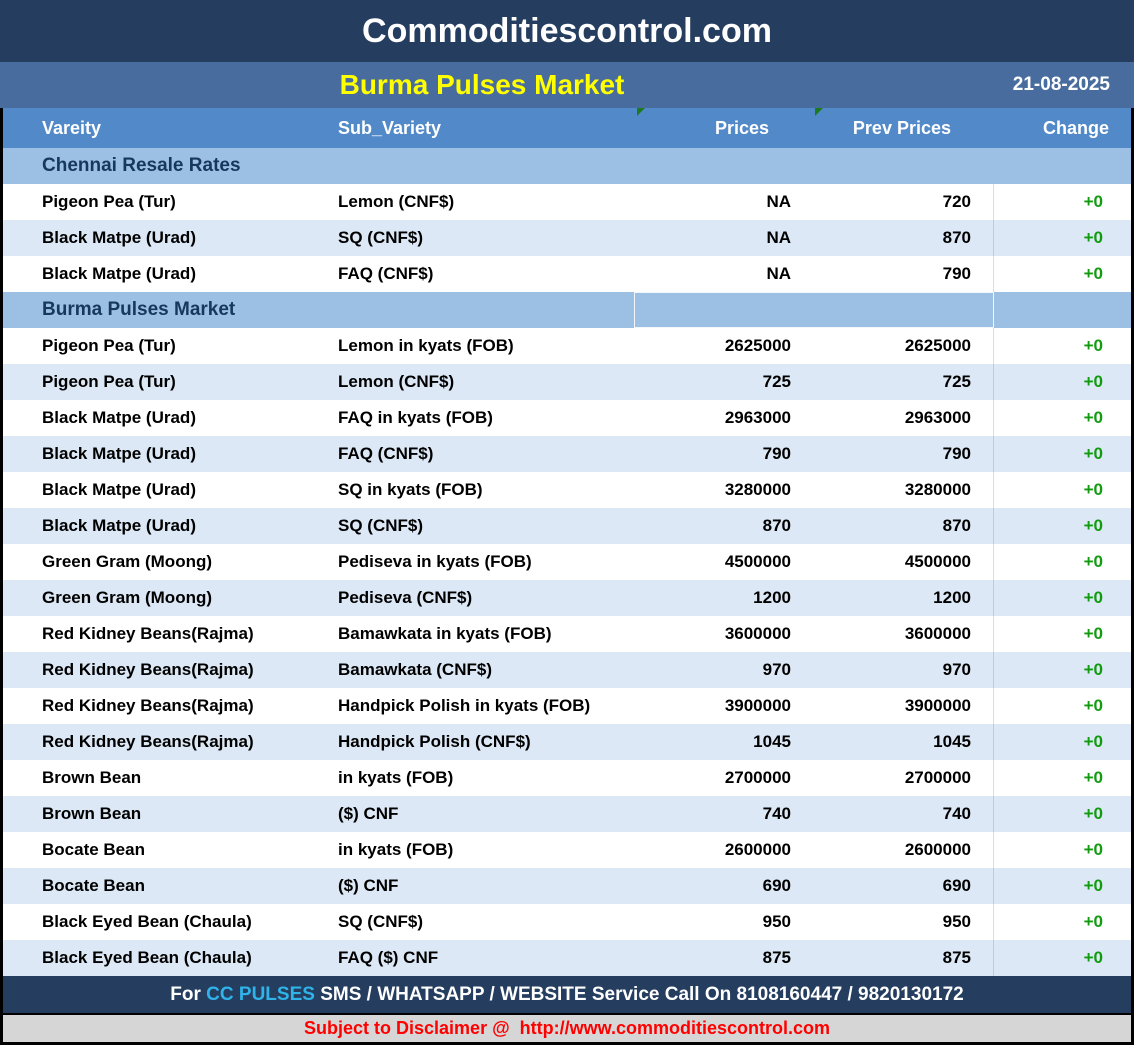  Describe the element at coordinates (410, 489) in the screenshot. I see `sub-variety-cell: SQ in kyats (FOB)` at that location.